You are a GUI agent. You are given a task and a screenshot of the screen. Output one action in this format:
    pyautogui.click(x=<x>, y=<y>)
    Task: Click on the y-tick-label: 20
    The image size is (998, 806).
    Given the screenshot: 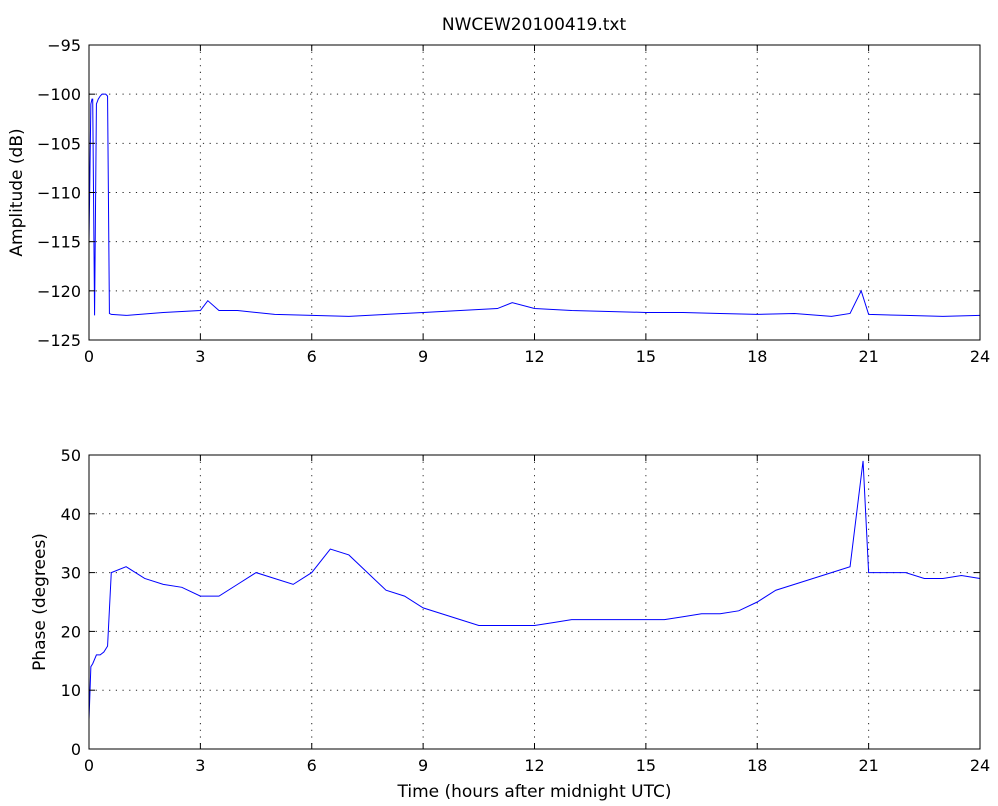 What is the action you would take?
    pyautogui.click(x=71, y=631)
    